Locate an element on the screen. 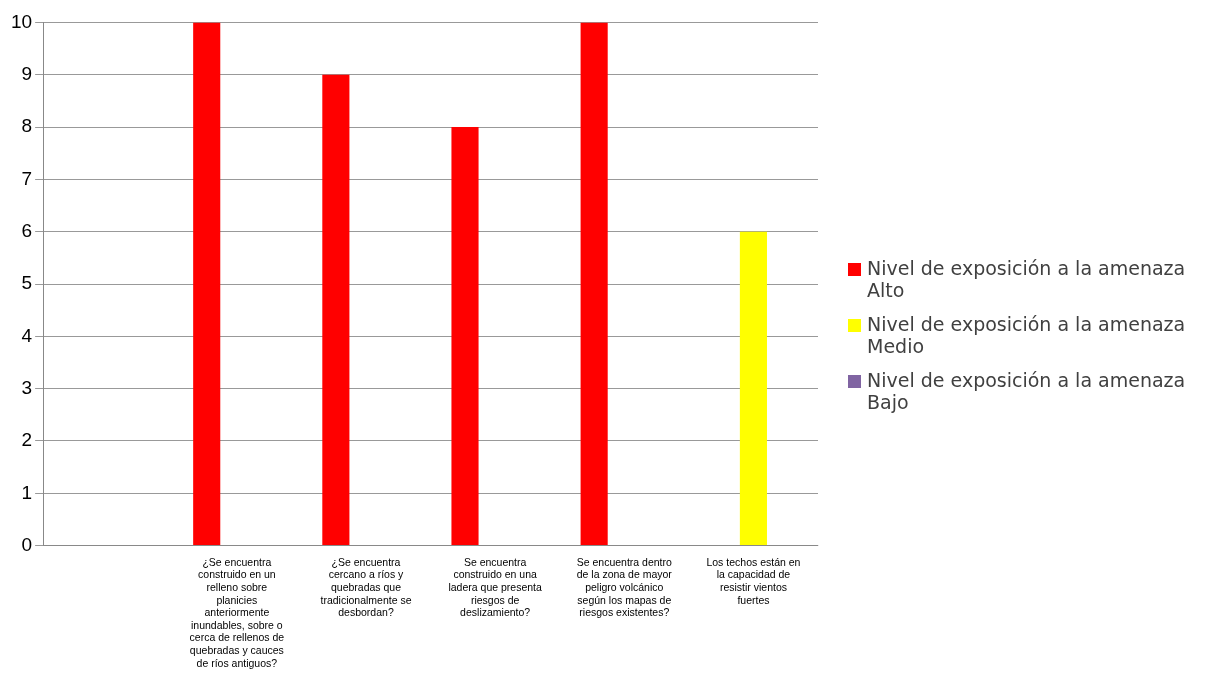  y-tick-label: 3 is located at coordinates (27, 387).